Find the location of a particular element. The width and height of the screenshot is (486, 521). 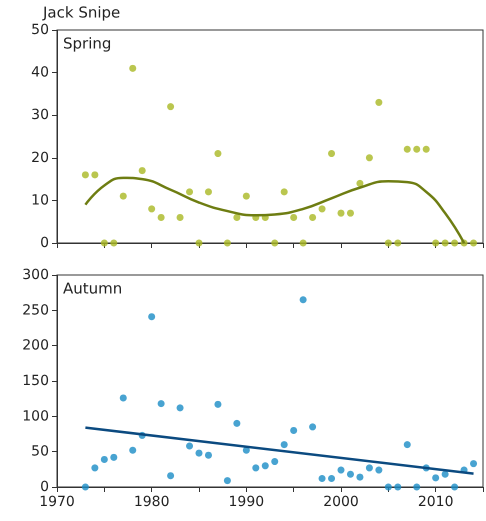

y-tick-label: 200 is located at coordinates (35, 346).